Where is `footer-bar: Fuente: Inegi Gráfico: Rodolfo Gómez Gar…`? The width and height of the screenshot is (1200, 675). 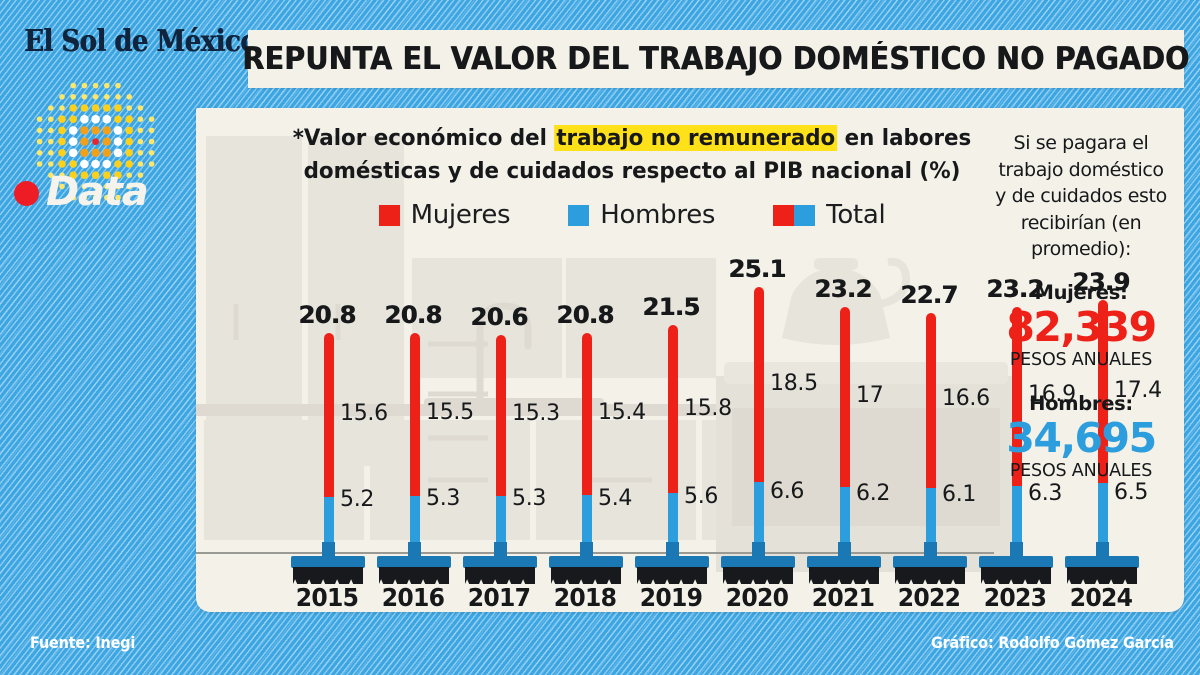 footer-bar: Fuente: Inegi Gráfico: Rodolfo Gómez Gar… is located at coordinates (600, 647).